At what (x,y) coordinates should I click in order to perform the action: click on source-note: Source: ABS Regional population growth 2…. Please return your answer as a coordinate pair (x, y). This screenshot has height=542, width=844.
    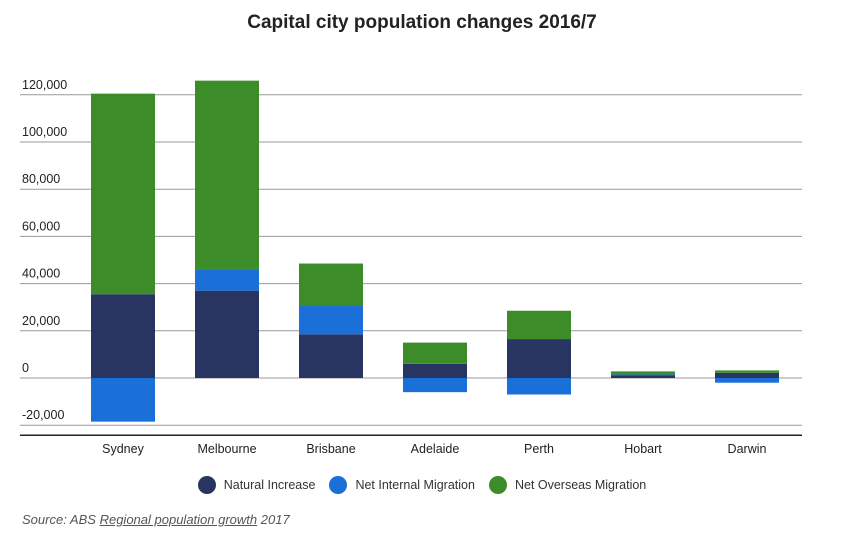
    Looking at the image, I should click on (156, 519).